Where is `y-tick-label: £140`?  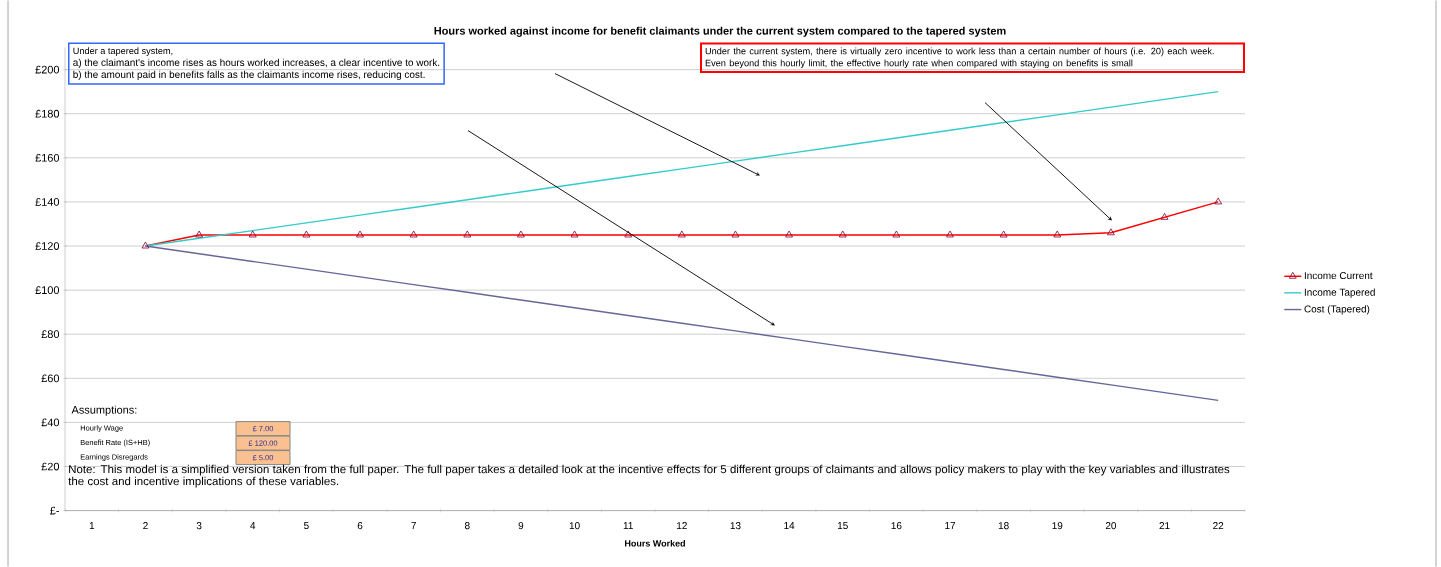
y-tick-label: £140 is located at coordinates (47, 201).